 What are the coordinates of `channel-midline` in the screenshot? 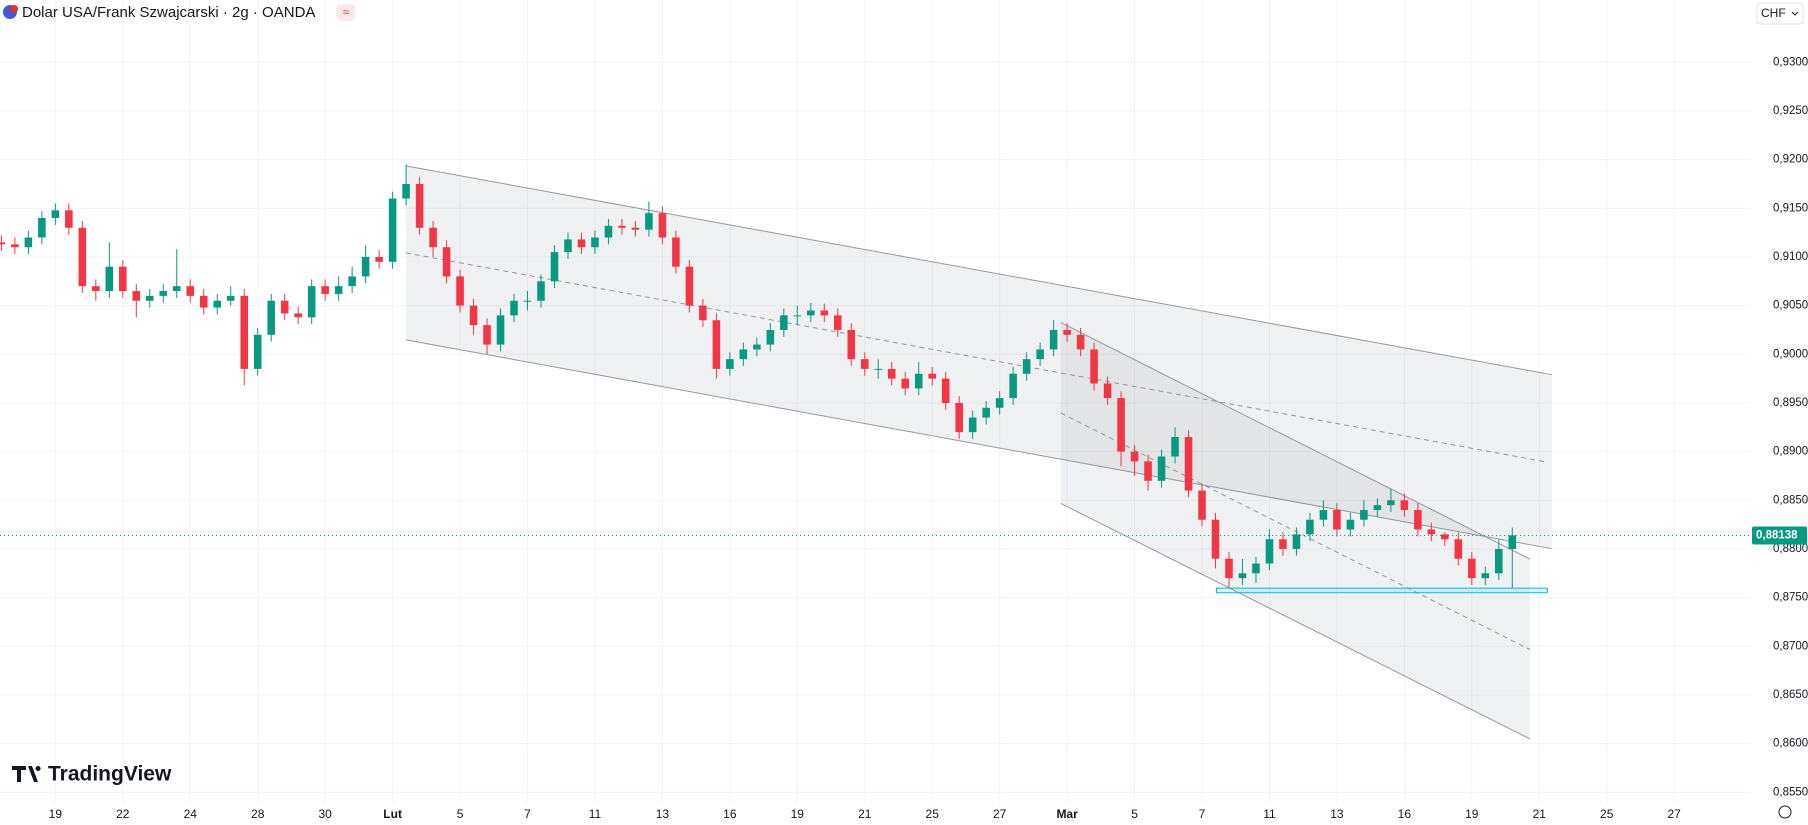 It's located at (1295, 531).